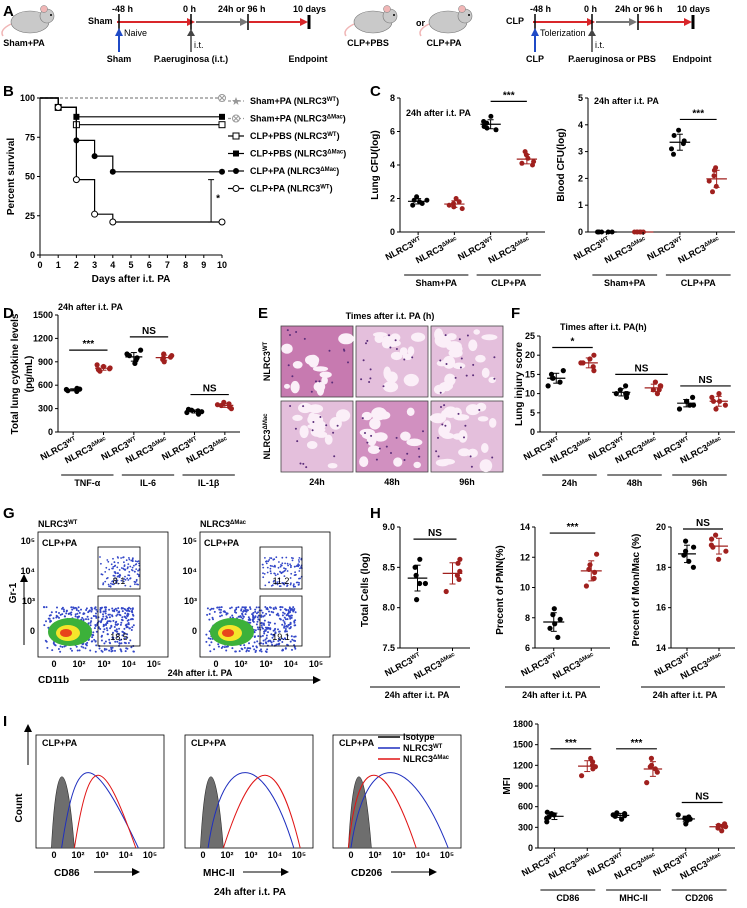 This screenshot has height=908, width=747. Describe the element at coordinates (88, 344) in the screenshot. I see `sig-star: ***` at that location.